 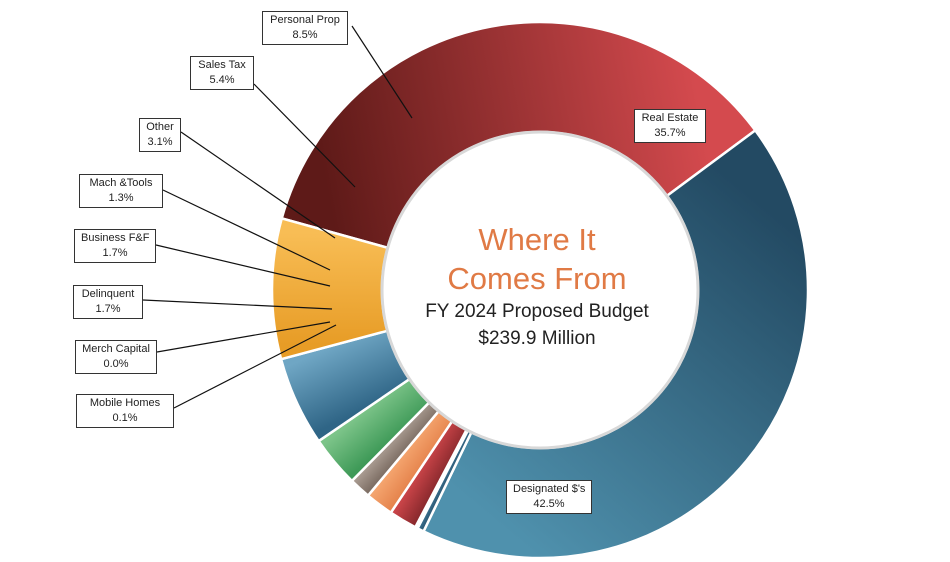 I want to click on label-business-f-f: Business F&F 1.7%, so click(x=115, y=246).